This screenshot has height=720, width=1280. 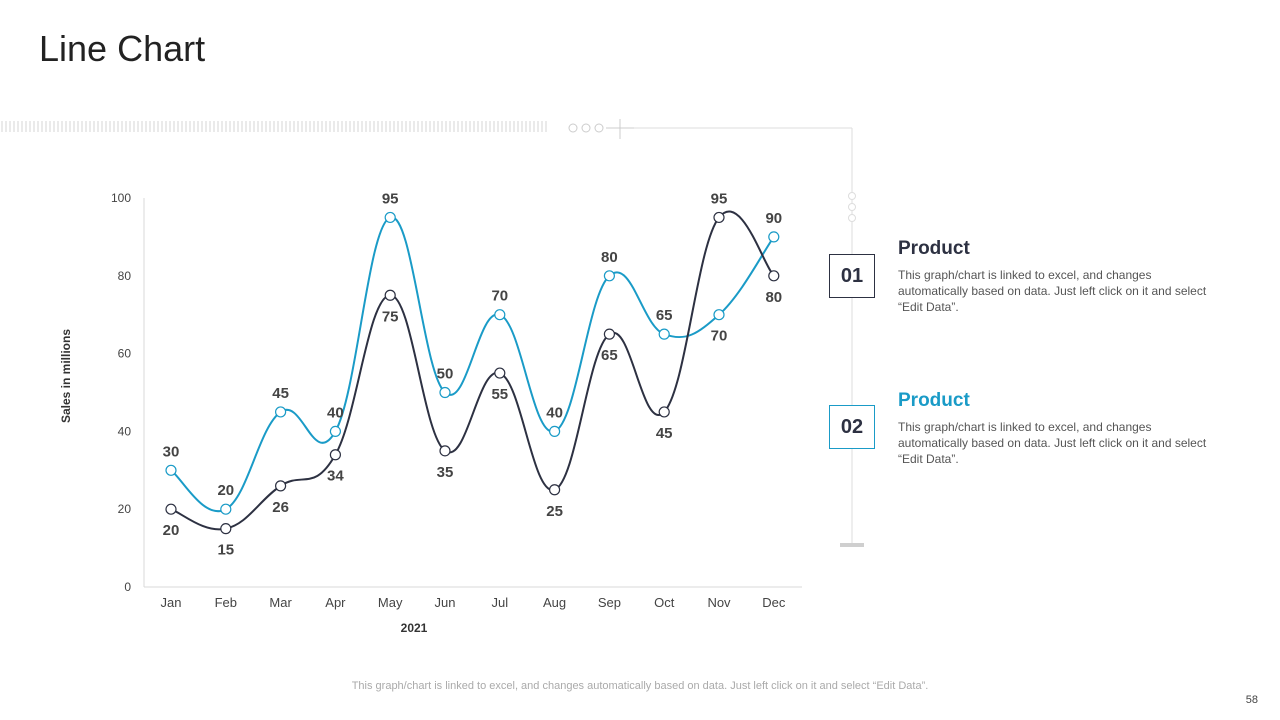 I want to click on data-label-product-02: 90, so click(x=773, y=218).